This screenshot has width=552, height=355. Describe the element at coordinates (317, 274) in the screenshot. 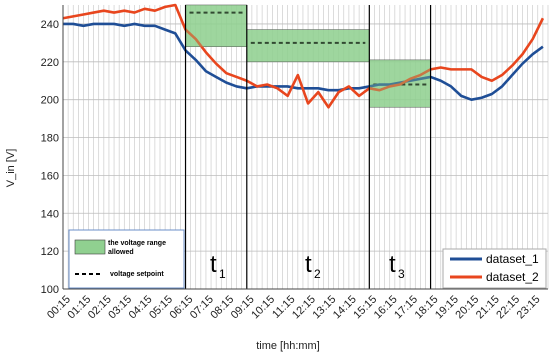

I see `period-label-t2-sub: 2` at that location.